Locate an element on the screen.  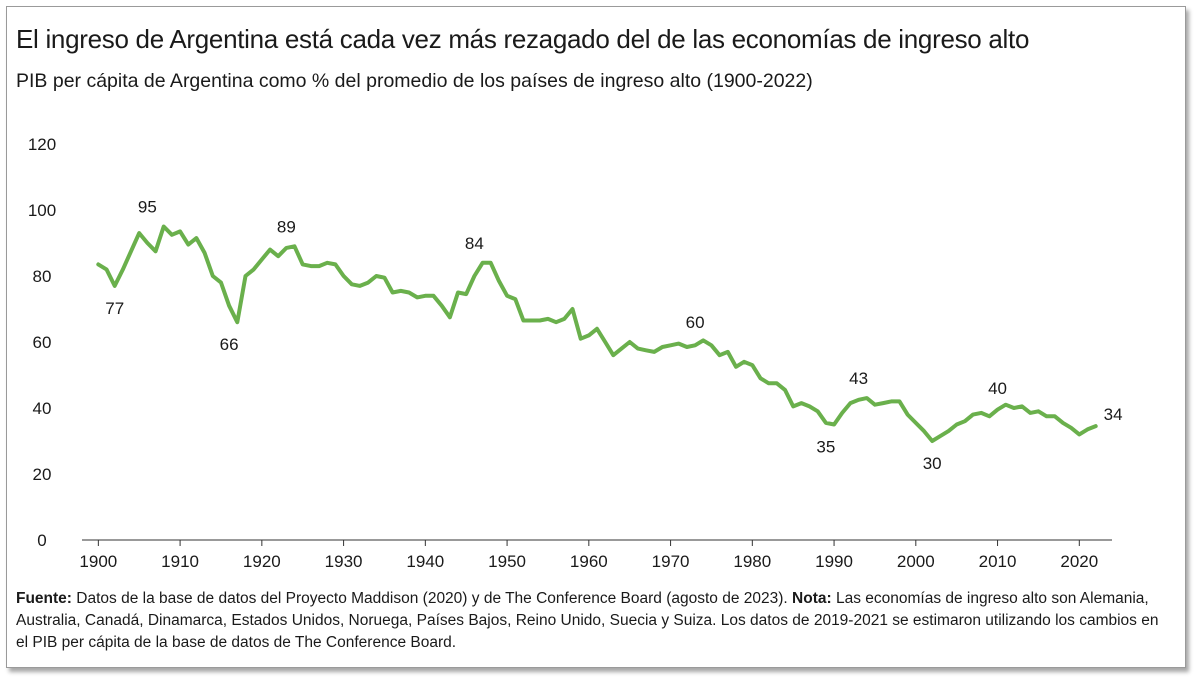
y-tick-label-0: 0 is located at coordinates (41, 540).